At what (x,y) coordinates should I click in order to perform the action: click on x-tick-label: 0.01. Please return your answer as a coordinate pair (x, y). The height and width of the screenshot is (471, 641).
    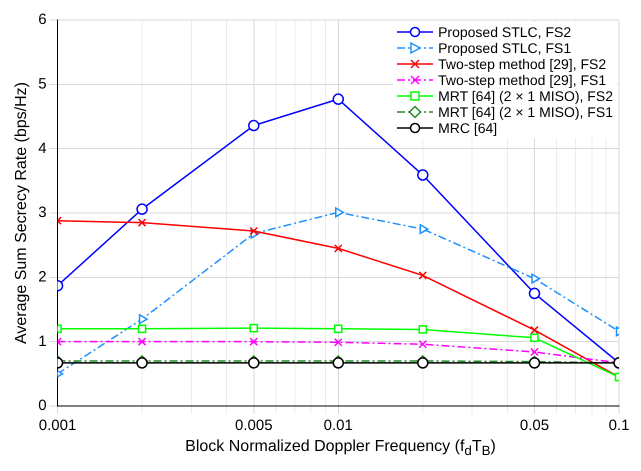
    Looking at the image, I should click on (338, 425).